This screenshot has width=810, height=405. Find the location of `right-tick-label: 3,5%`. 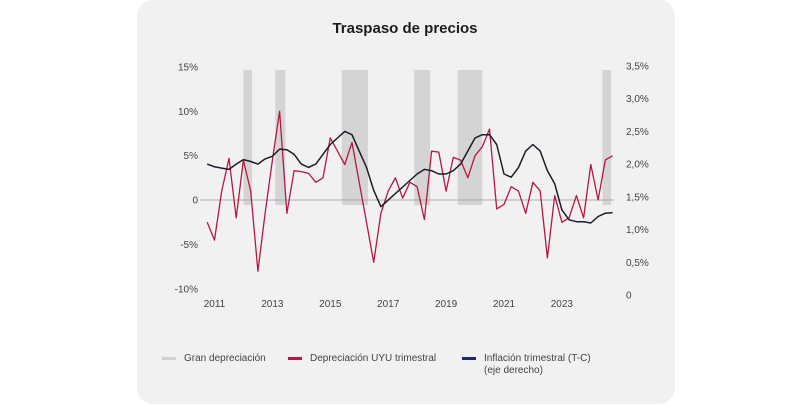

right-tick-label: 3,5% is located at coordinates (637, 67).